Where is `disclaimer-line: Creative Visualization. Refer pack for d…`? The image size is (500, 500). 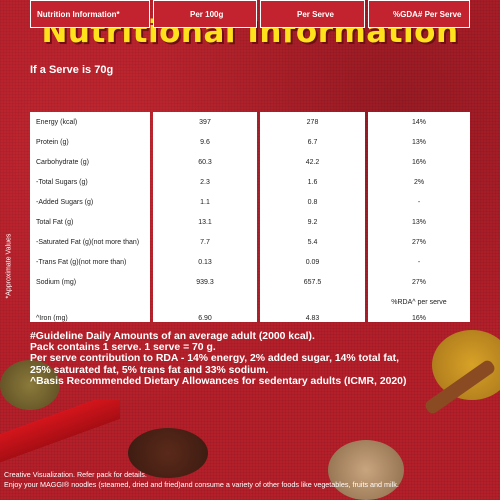
disclaimer-line: Creative Visualization. Refer pack for d… is located at coordinates (75, 474).